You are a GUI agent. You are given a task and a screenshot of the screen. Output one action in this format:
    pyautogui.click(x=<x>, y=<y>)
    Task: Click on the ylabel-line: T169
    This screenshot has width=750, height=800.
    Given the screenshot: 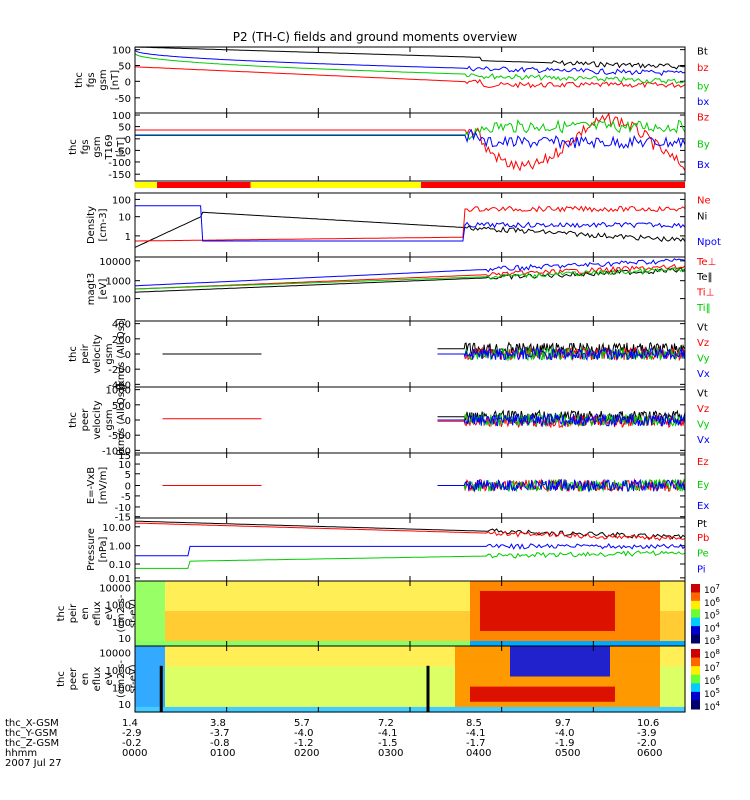 What is the action you would take?
    pyautogui.click(x=109, y=147)
    